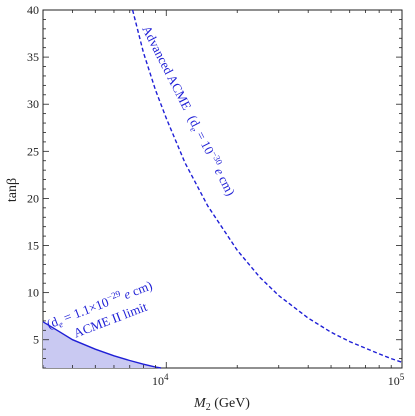 This screenshot has height=416, width=415. I want to click on y-tick-label: 25, so click(33, 151).